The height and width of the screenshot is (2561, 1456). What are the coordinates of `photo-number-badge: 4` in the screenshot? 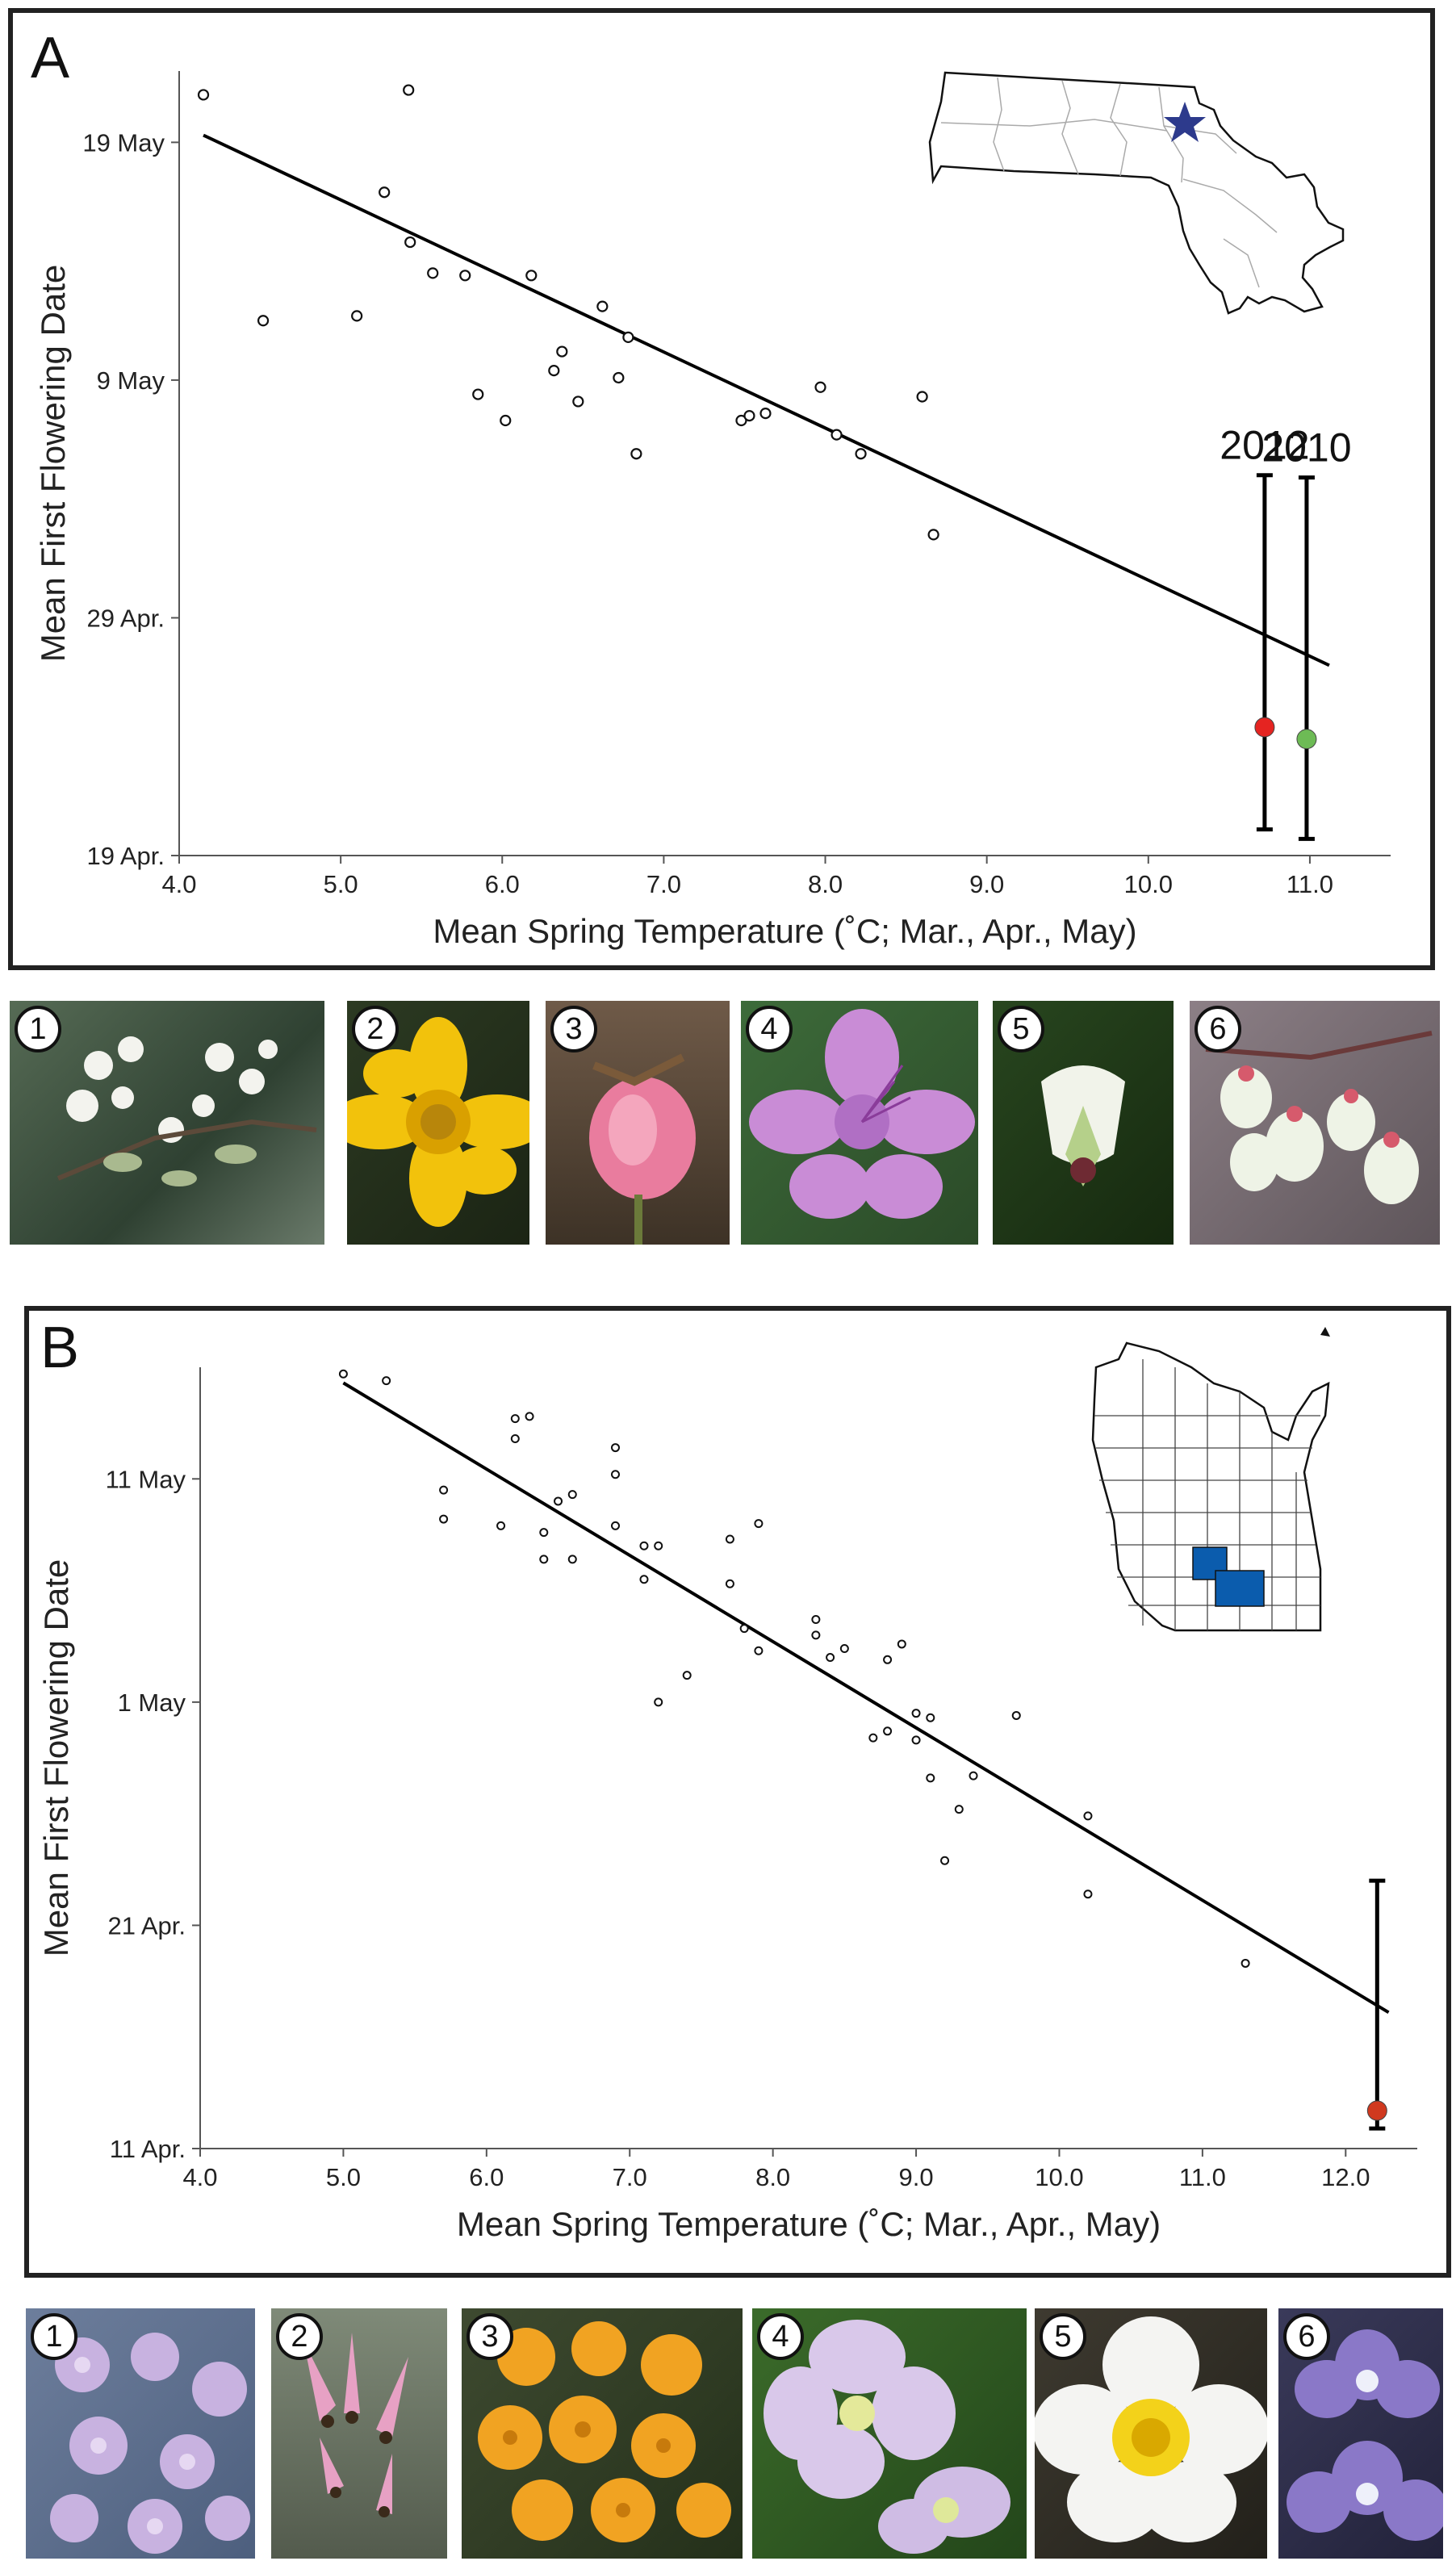 It's located at (770, 1029).